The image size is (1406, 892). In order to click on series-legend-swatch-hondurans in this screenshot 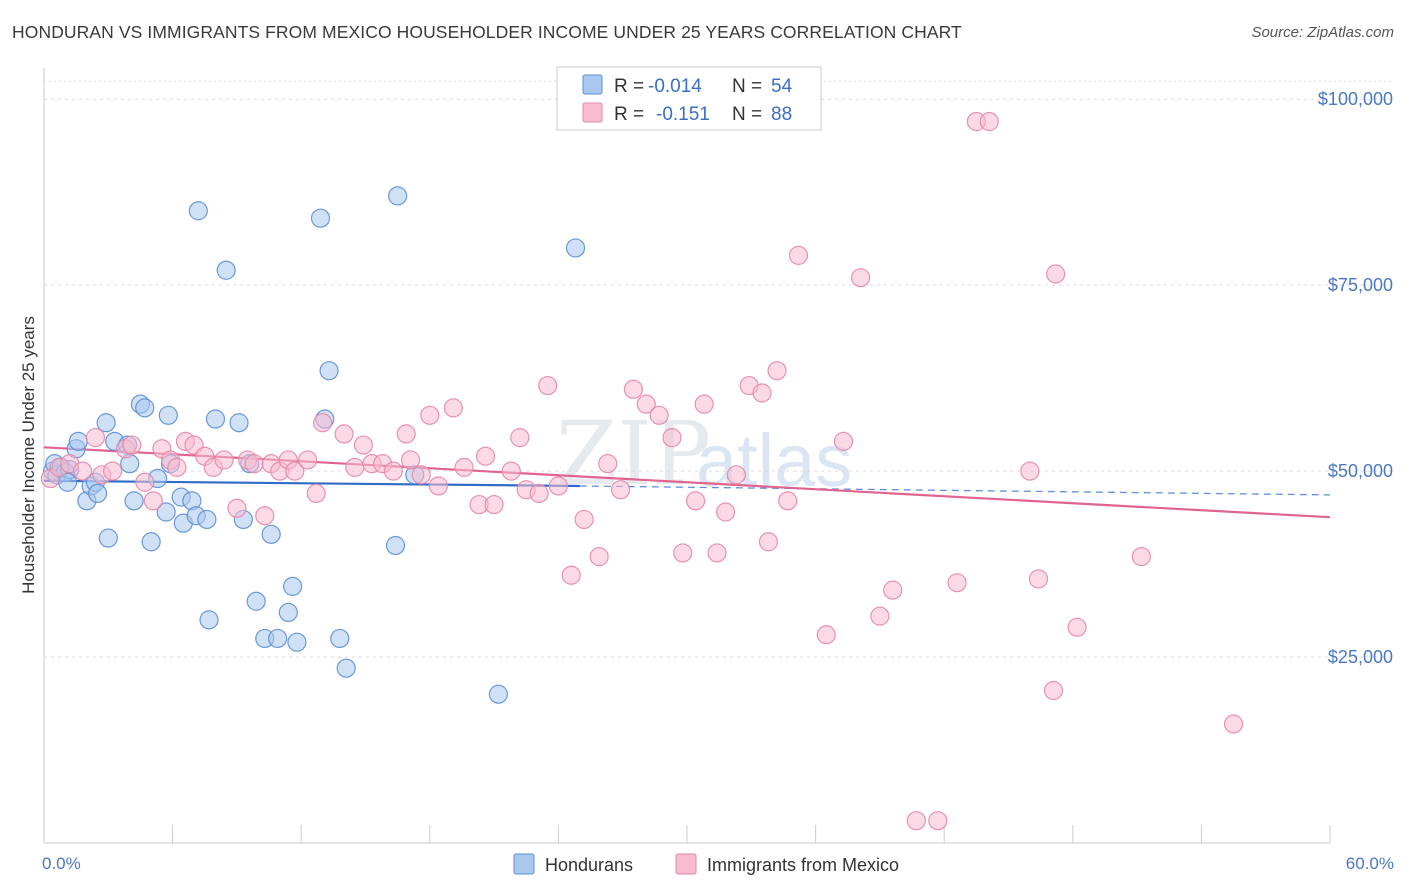, I will do `click(524, 864)`.